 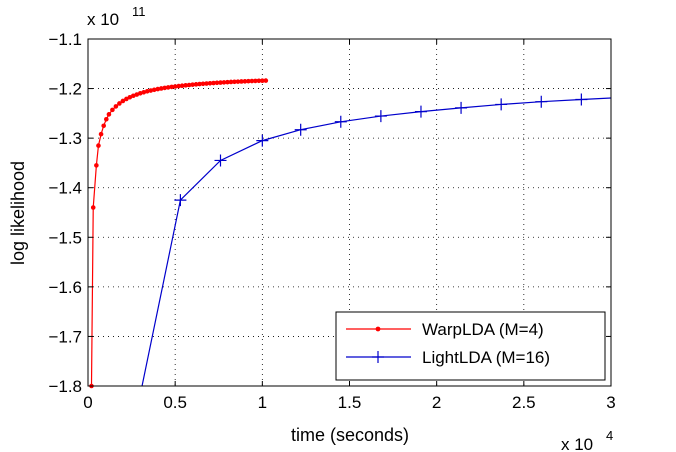 I want to click on x-tick-label: 0, so click(x=87, y=402).